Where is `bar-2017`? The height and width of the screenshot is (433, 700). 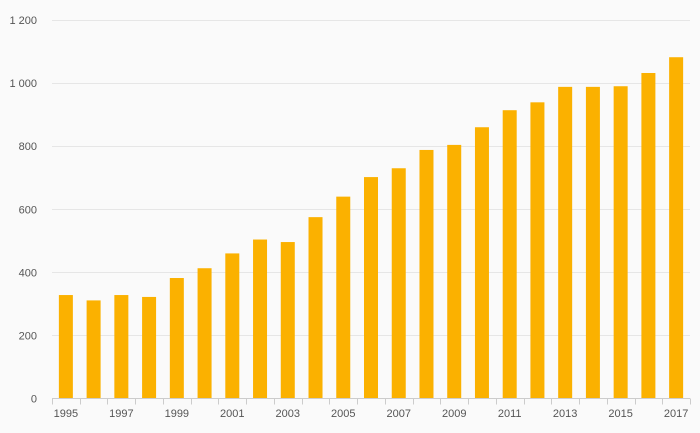
bar-2017 is located at coordinates (676, 228).